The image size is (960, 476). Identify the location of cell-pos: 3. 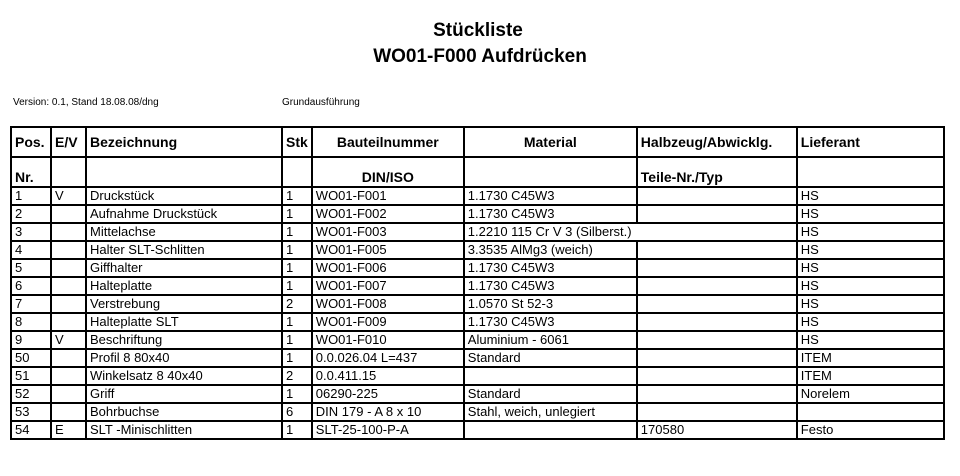
(31, 232).